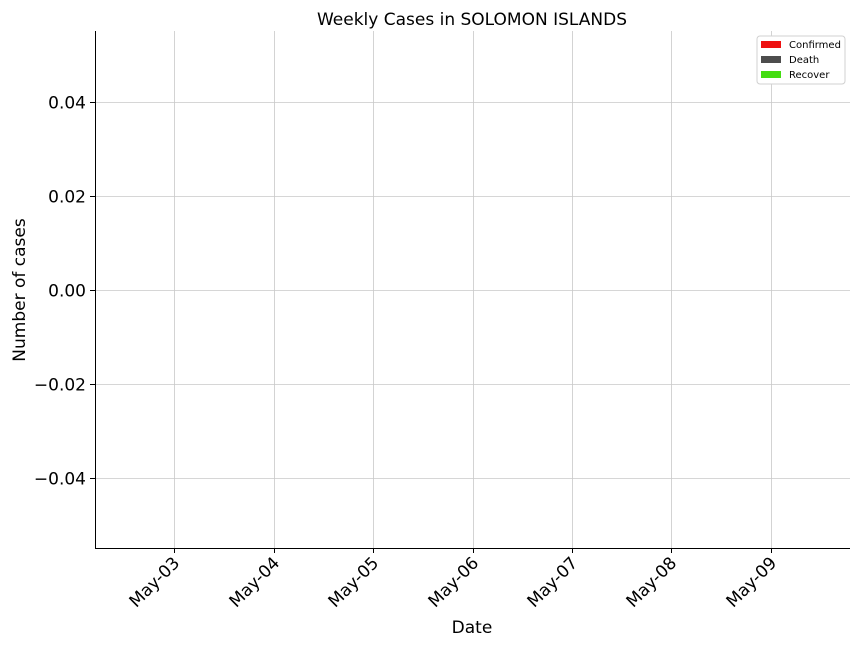 Image resolution: width=864 pixels, height=648 pixels. Describe the element at coordinates (354, 582) in the screenshot. I see `x-tick-label: May-05` at that location.